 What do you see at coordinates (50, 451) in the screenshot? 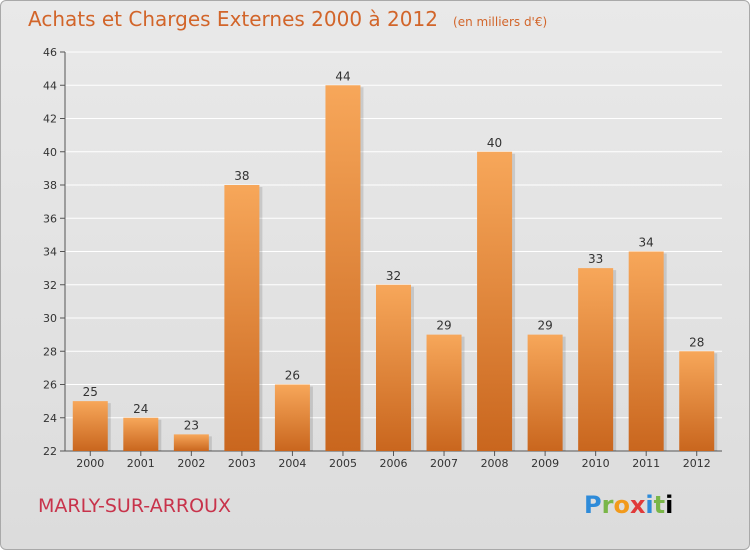
I see `y-tick-label: 22` at bounding box center [50, 451].